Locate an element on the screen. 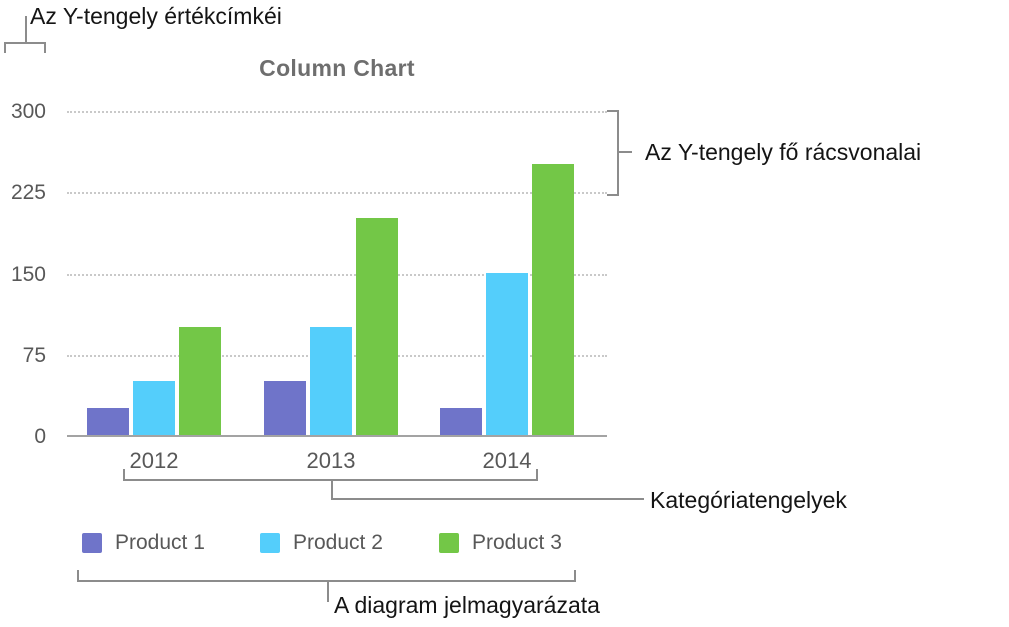 The height and width of the screenshot is (627, 1009). legend-label: Product 1 is located at coordinates (160, 542).